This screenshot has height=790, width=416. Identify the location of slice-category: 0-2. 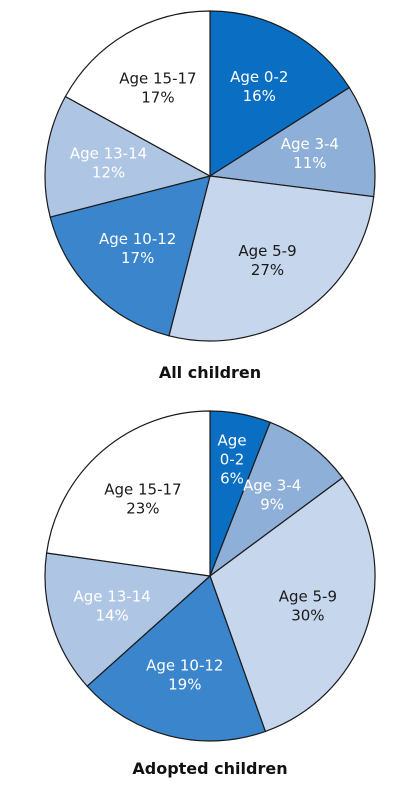
(232, 459).